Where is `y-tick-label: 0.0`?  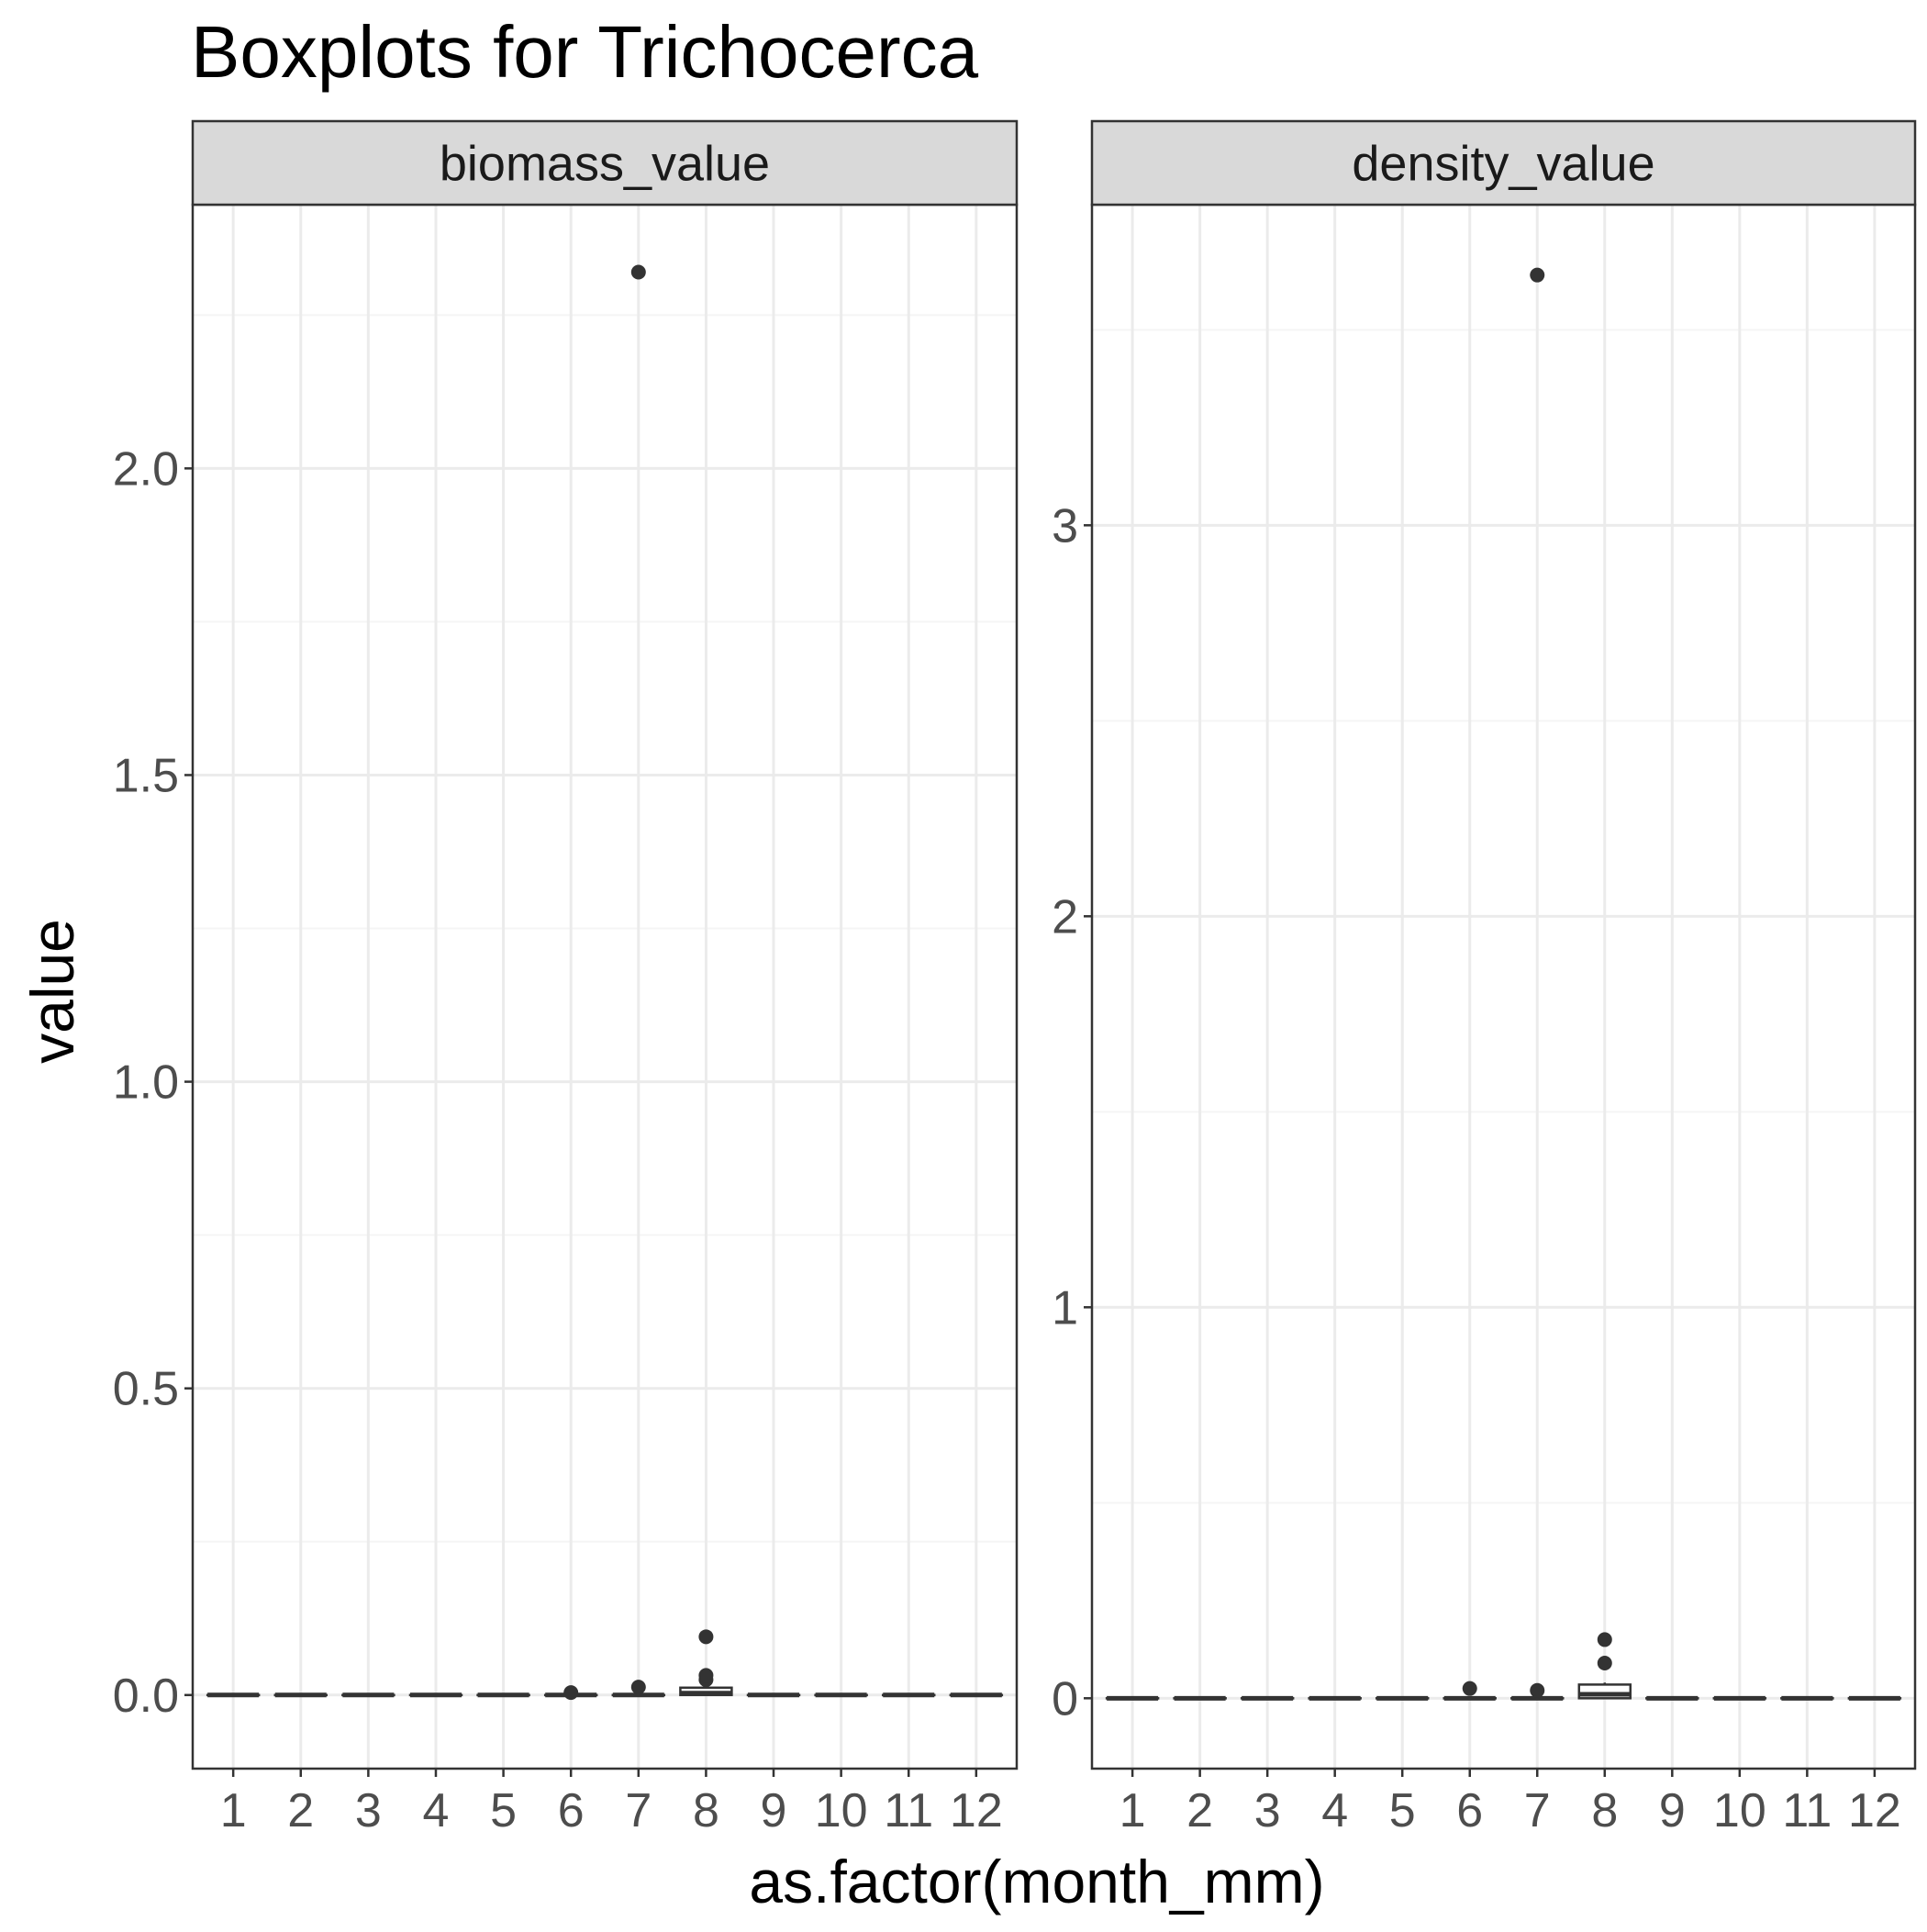 y-tick-label: 0.0 is located at coordinates (146, 1696).